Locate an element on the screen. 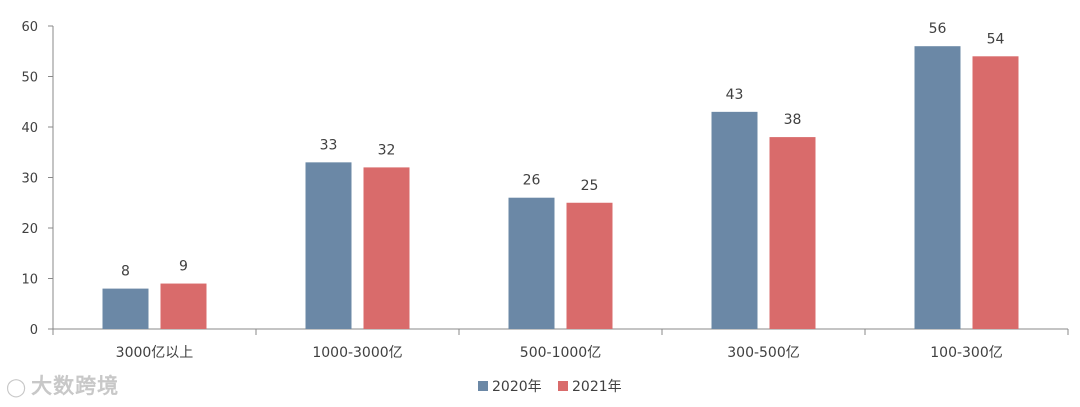 The image size is (1080, 407). data-label: 56 is located at coordinates (938, 29).